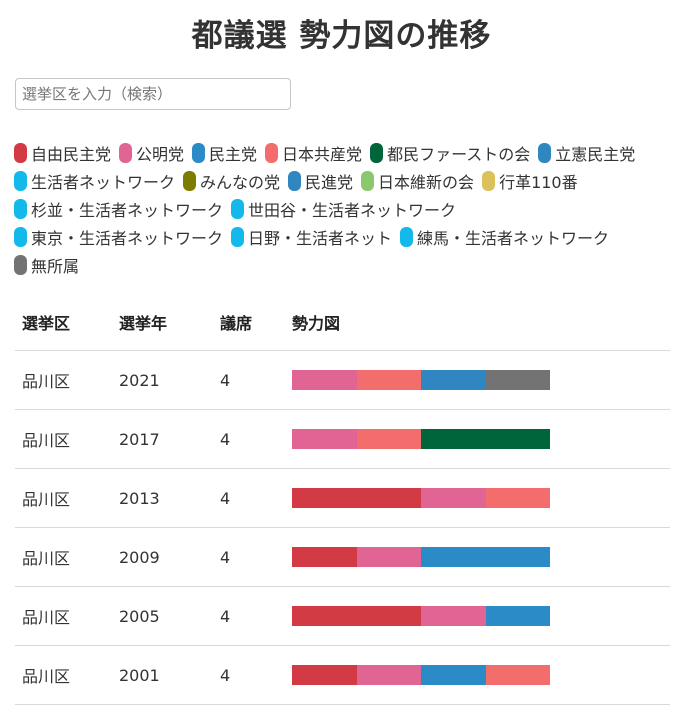  I want to click on page-title: 都議選 勢力図の推移, so click(341, 36).